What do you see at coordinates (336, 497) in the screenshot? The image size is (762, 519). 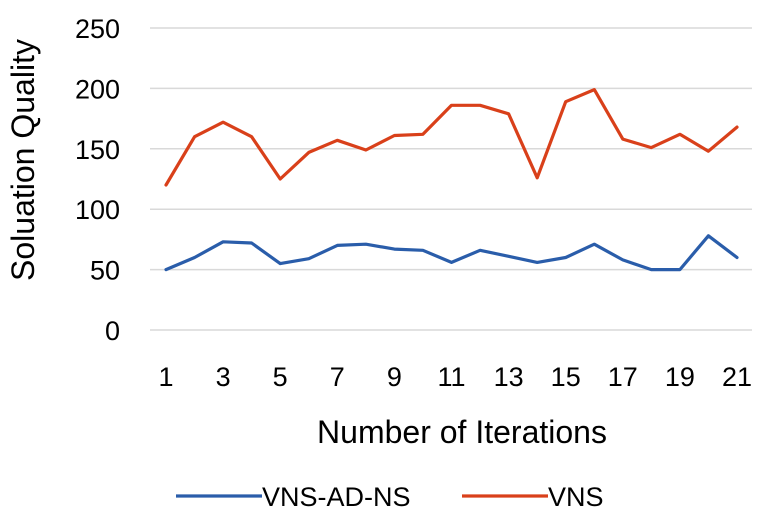 I see `legend-label: VNS-AD-NS` at bounding box center [336, 497].